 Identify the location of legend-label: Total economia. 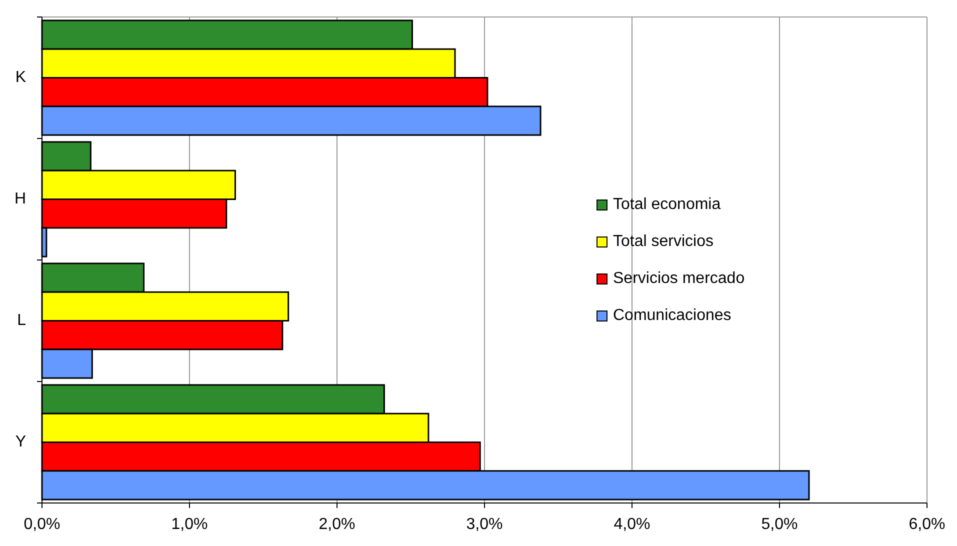
(667, 205).